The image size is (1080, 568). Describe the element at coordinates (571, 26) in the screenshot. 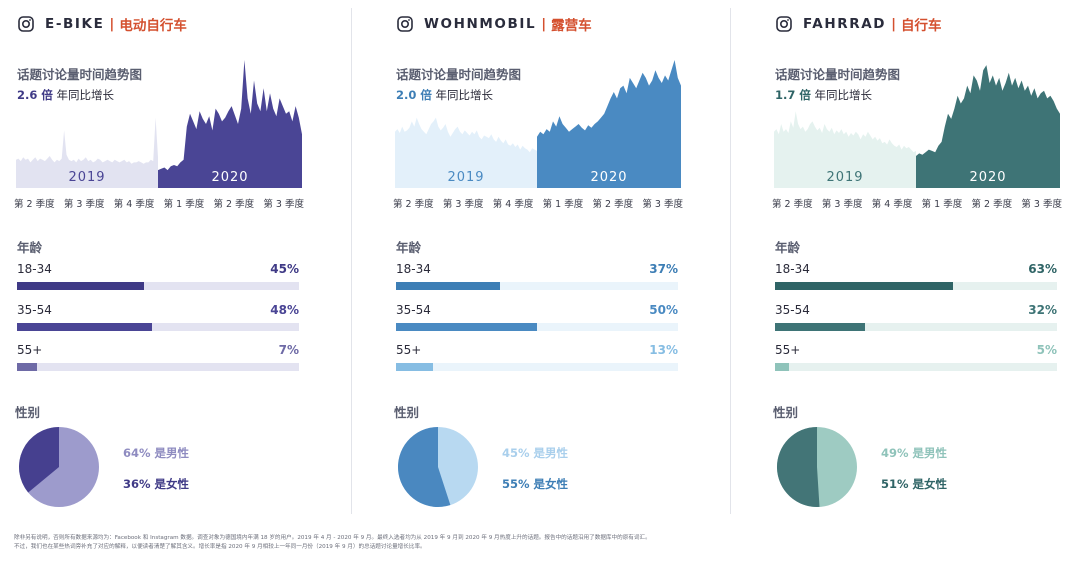

I see `brand-name-zh: 露营车` at that location.